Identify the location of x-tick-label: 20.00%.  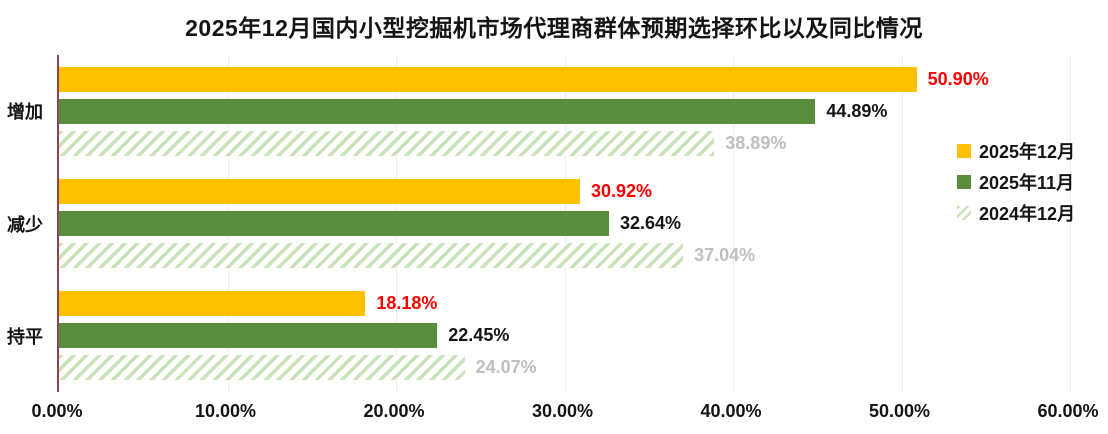
(394, 411).